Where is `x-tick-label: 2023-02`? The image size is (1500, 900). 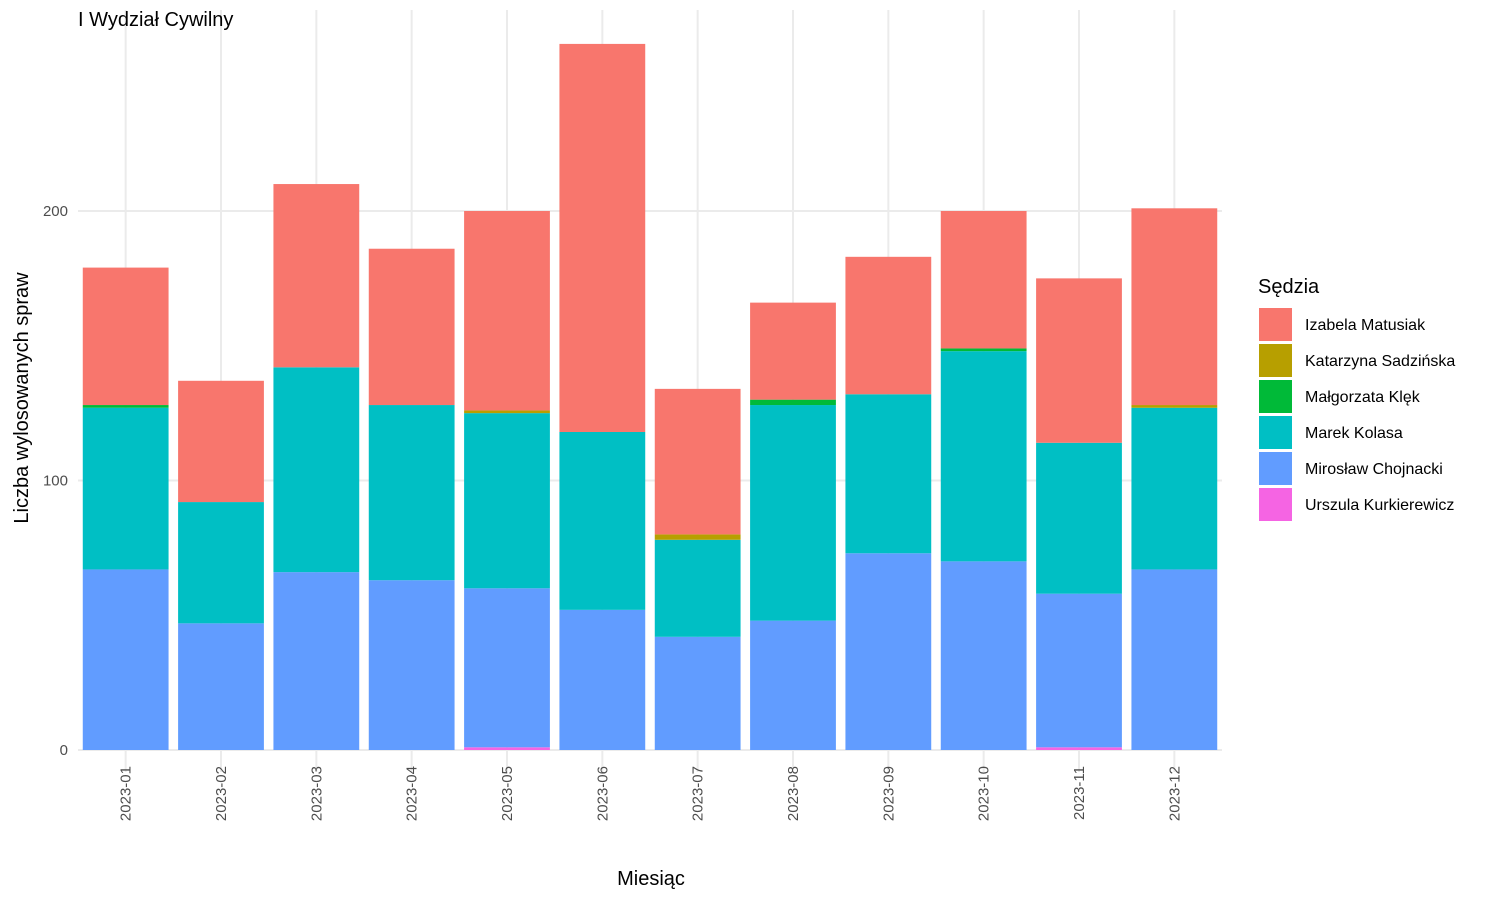
x-tick-label: 2023-02 is located at coordinates (221, 793).